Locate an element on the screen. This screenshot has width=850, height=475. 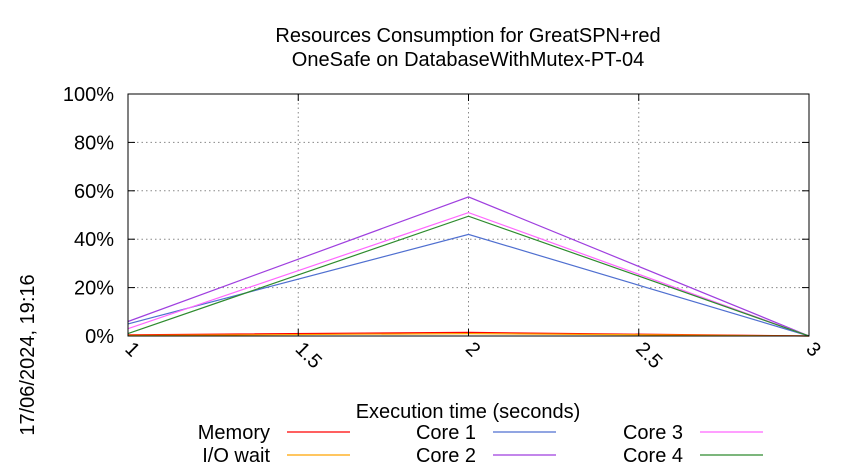
x-axis-label: Execution time (seconds) is located at coordinates (468, 412).